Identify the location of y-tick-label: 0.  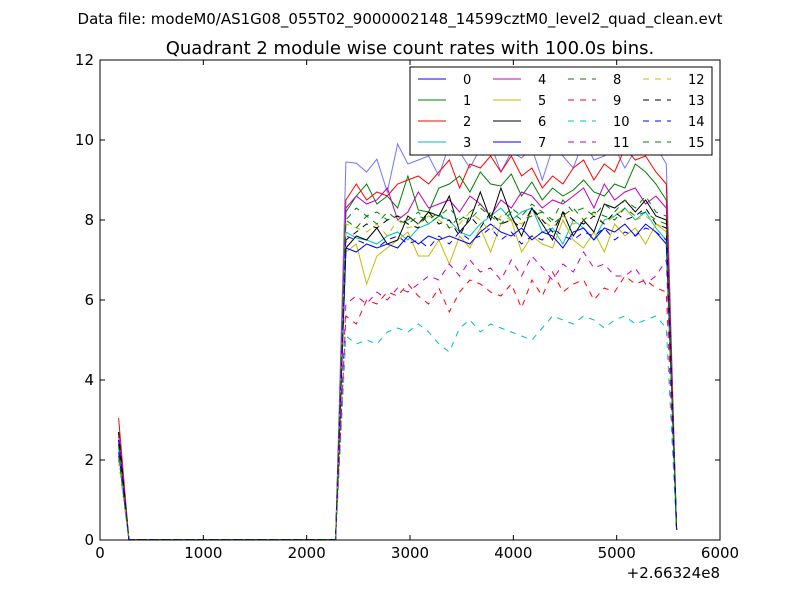
(89, 540).